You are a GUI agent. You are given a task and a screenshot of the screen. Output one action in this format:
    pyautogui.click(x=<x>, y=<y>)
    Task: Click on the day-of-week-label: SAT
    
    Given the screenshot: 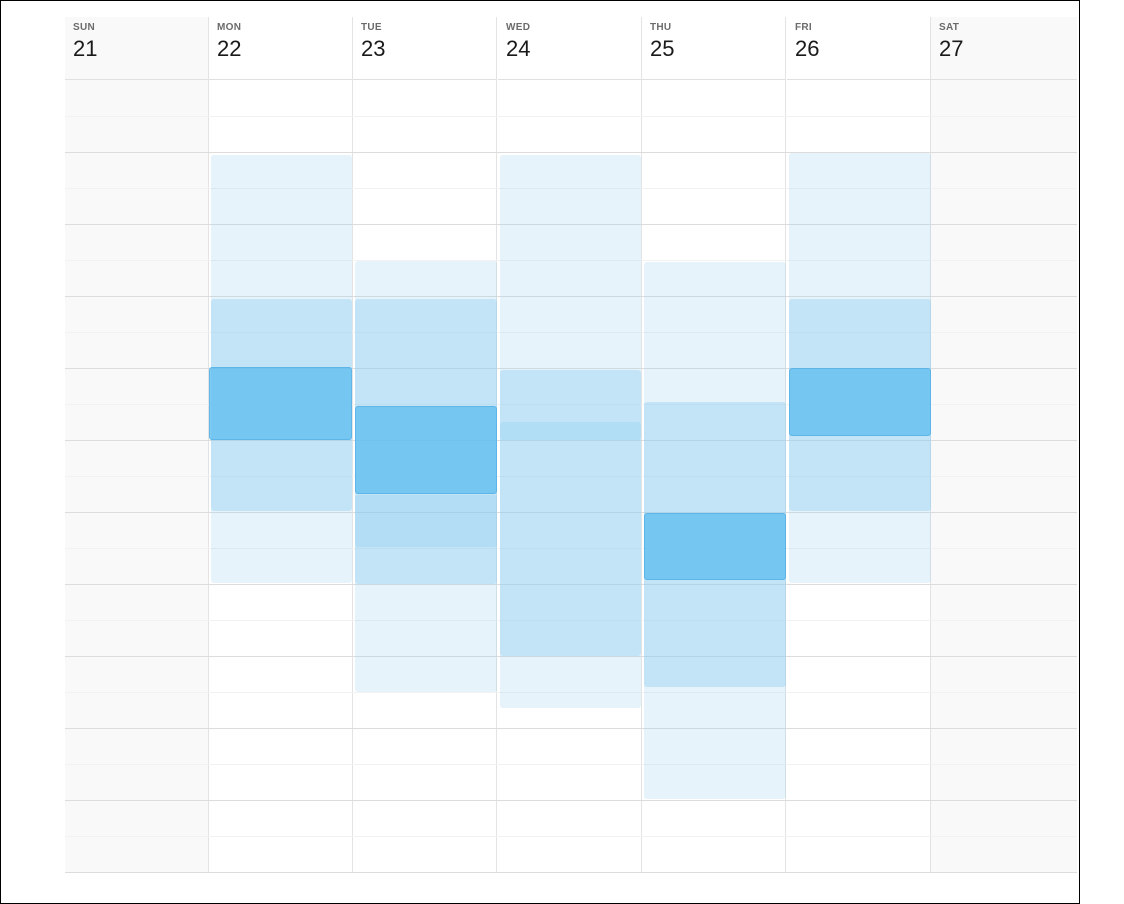 What is the action you would take?
    pyautogui.click(x=949, y=27)
    